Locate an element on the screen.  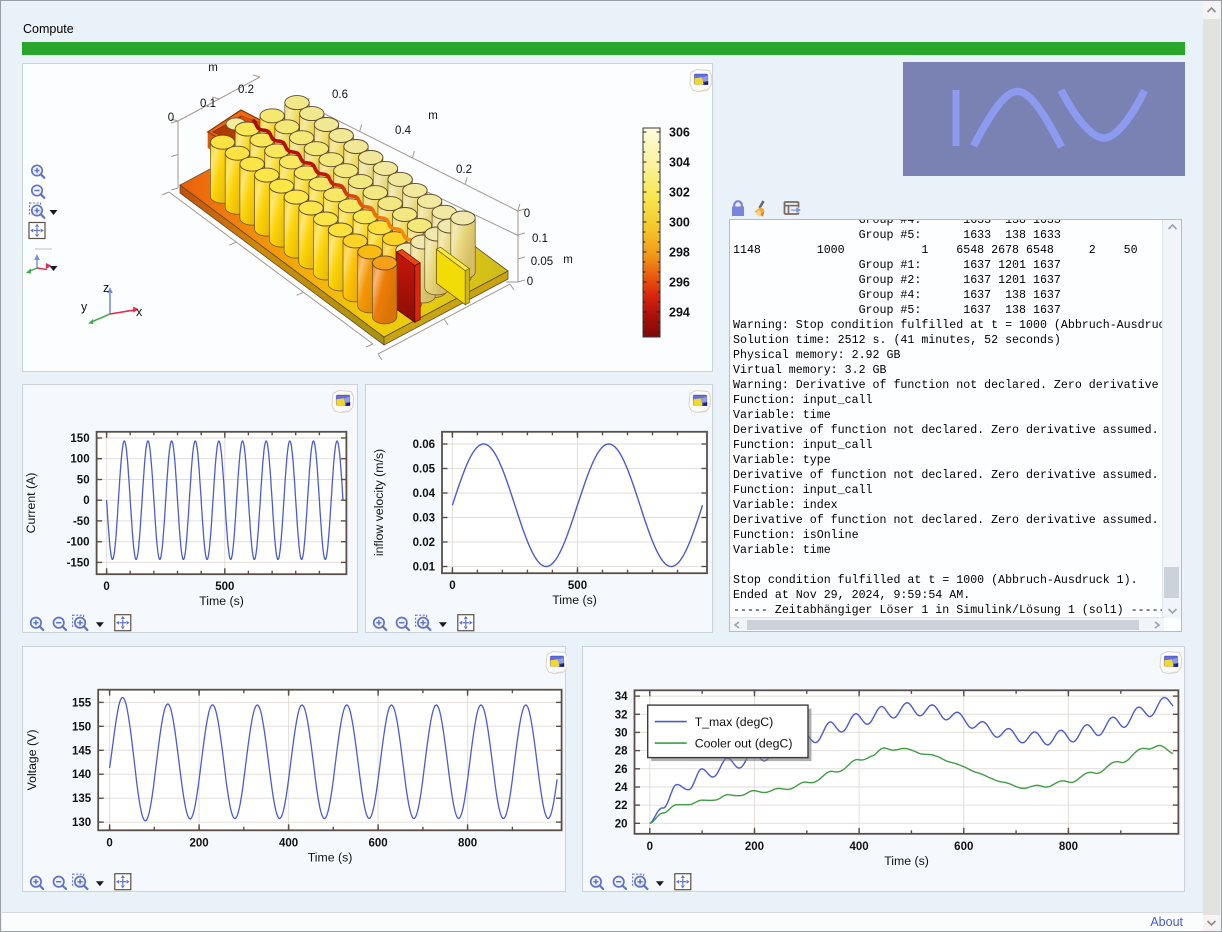
svg-text: 0.01 is located at coordinates (424, 568).